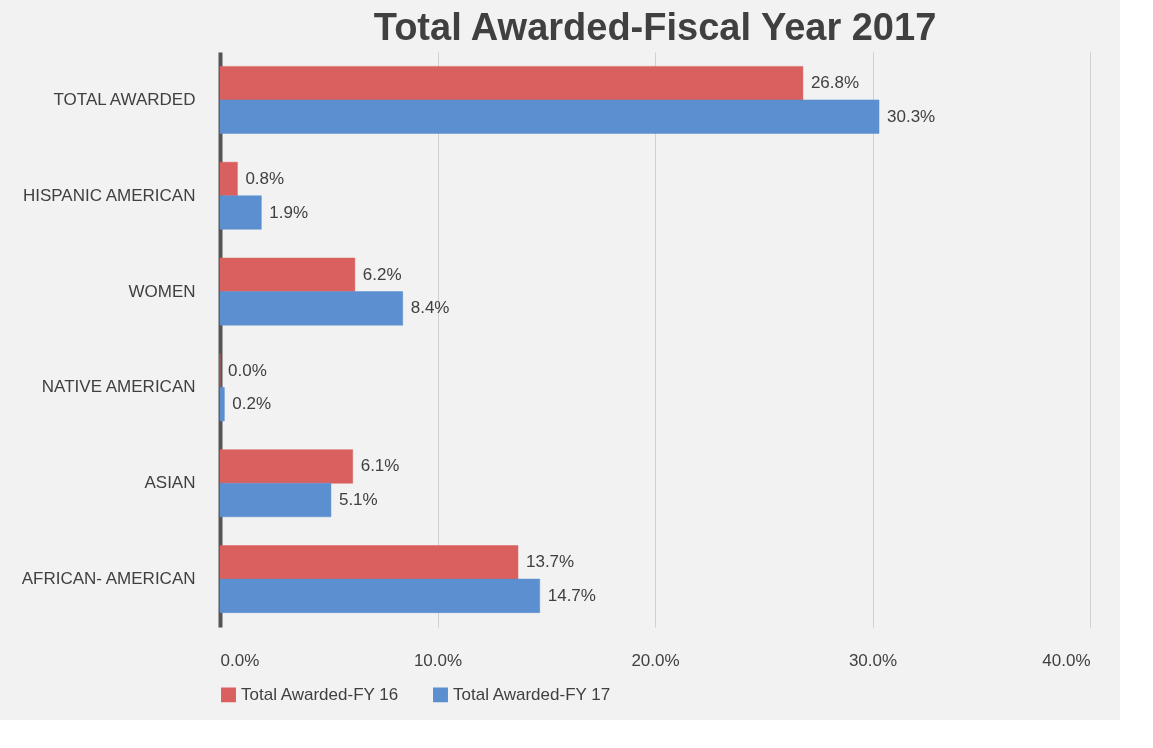  What do you see at coordinates (655, 27) in the screenshot?
I see `chart-title: Total Awarded-Fiscal Year 2017` at bounding box center [655, 27].